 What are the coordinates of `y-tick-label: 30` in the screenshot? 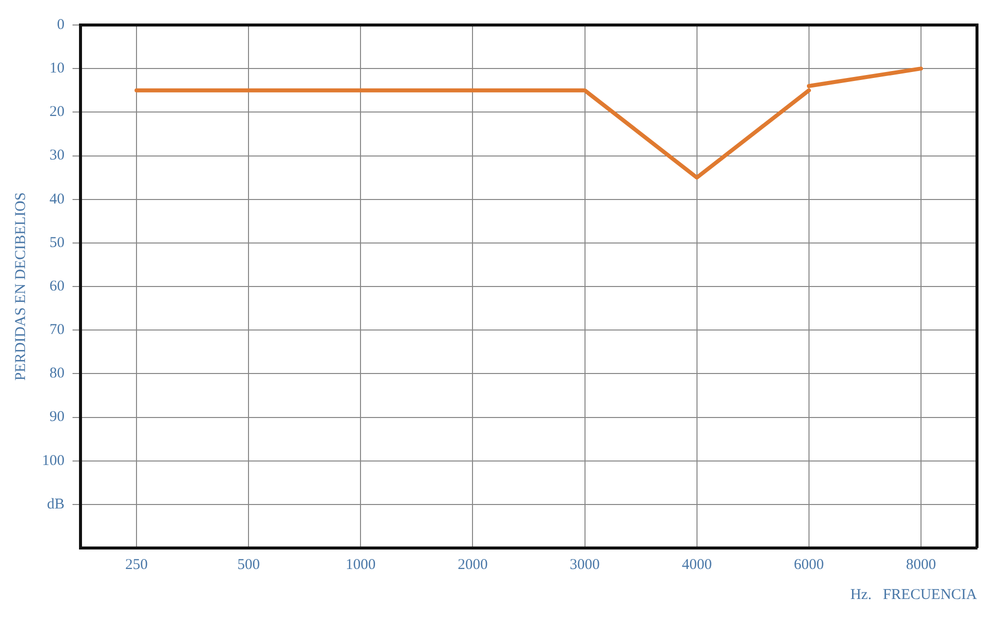 It's located at (57, 156).